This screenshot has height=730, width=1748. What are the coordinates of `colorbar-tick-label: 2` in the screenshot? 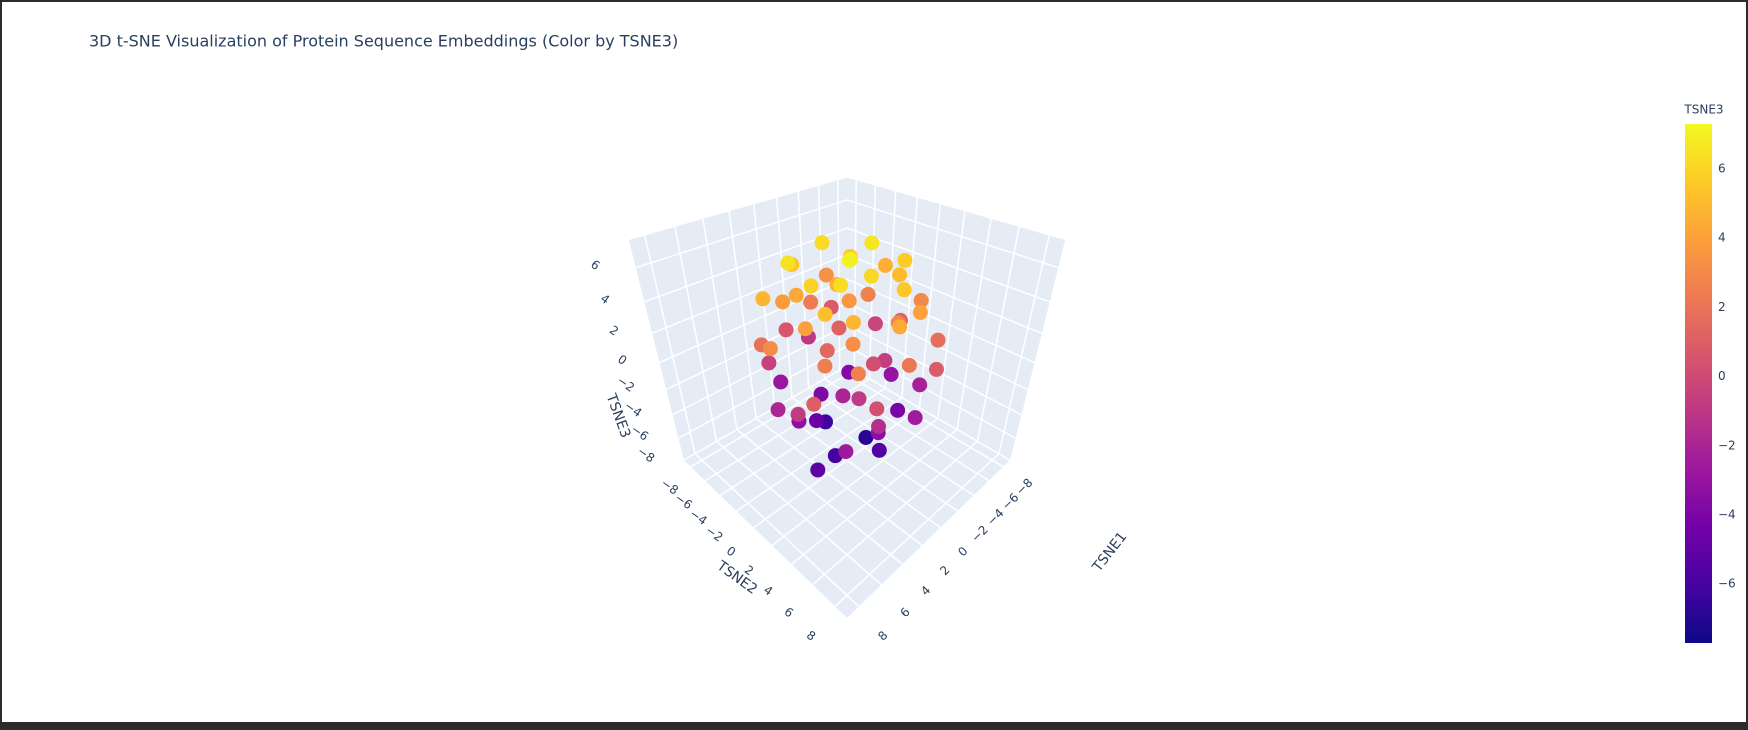 It's located at (1722, 307).